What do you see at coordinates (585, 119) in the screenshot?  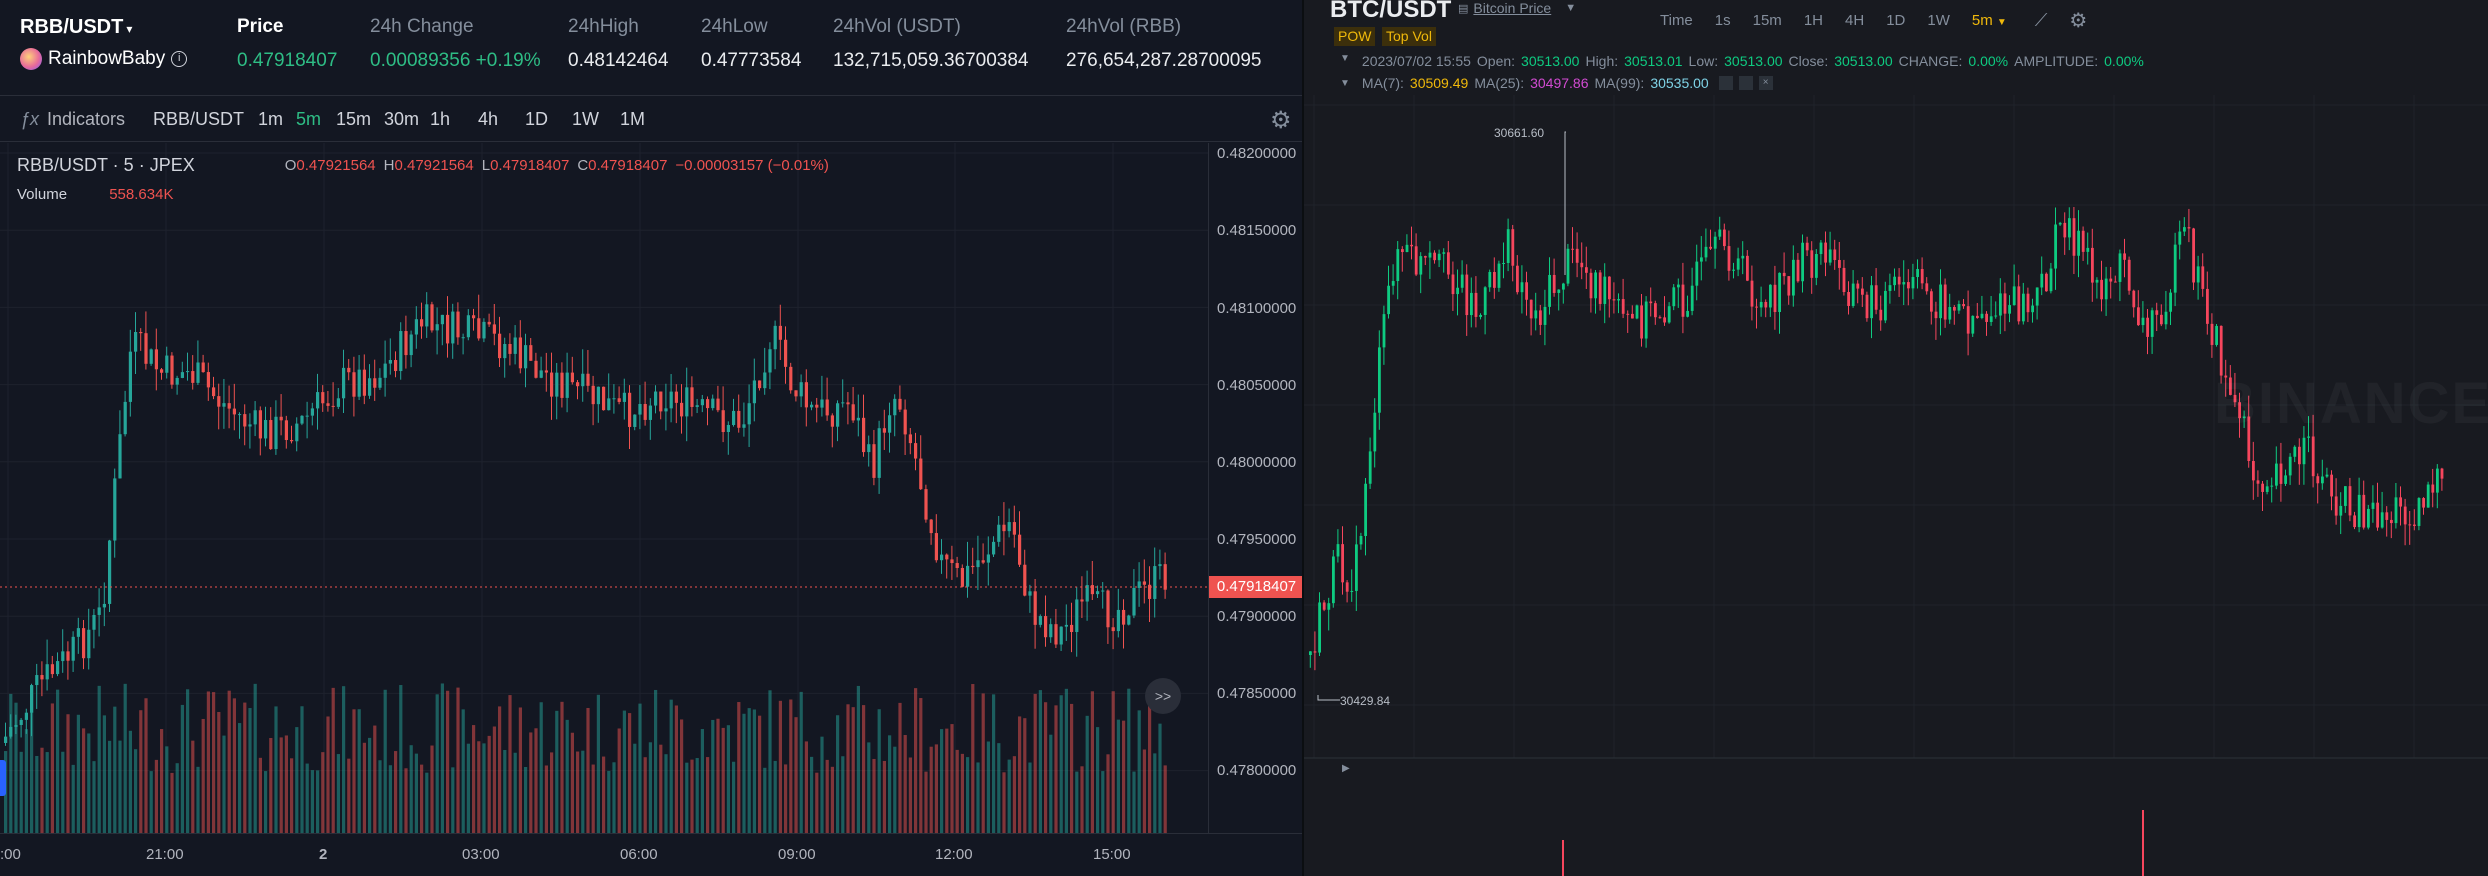 I see `tf-1w: 1W` at bounding box center [585, 119].